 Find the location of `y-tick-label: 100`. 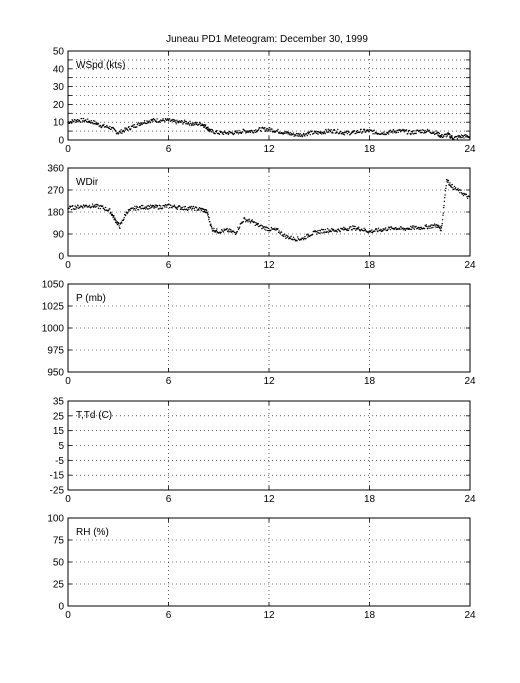

y-tick-label: 100 is located at coordinates (55, 519).